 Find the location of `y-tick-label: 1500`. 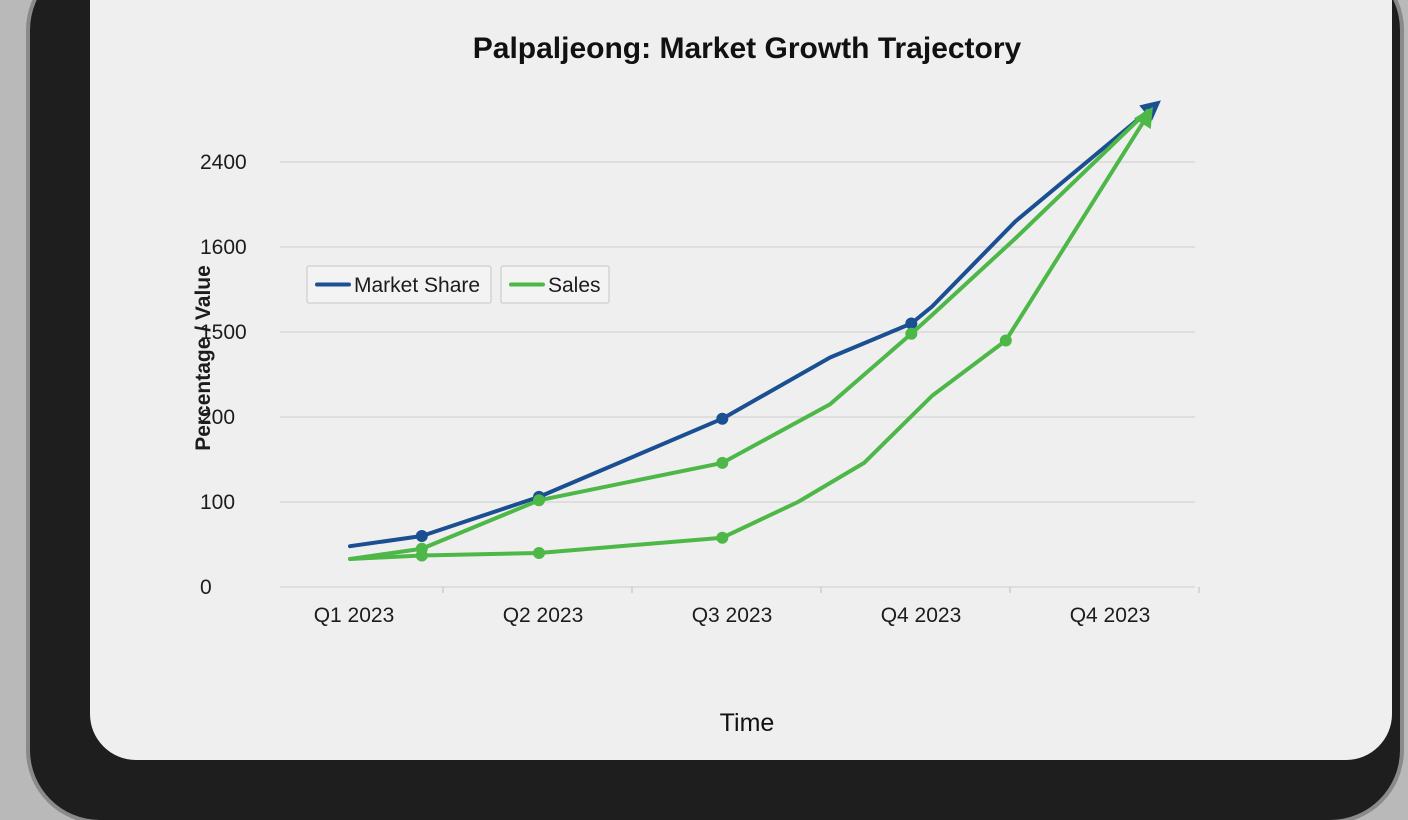

y-tick-label: 1500 is located at coordinates (223, 332).